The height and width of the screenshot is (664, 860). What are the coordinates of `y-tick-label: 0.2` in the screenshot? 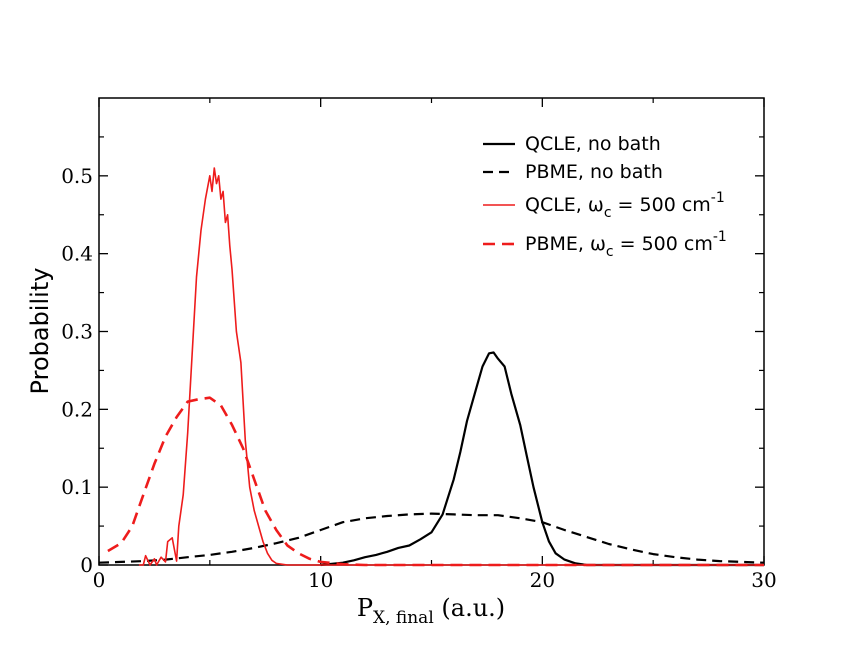 It's located at (77, 409).